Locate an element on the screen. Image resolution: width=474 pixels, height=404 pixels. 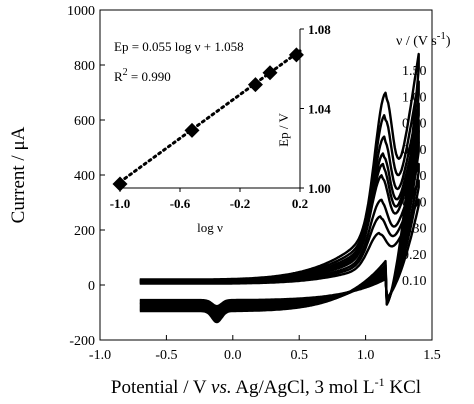
main-y-tick-label: 800 is located at coordinates (84, 66).